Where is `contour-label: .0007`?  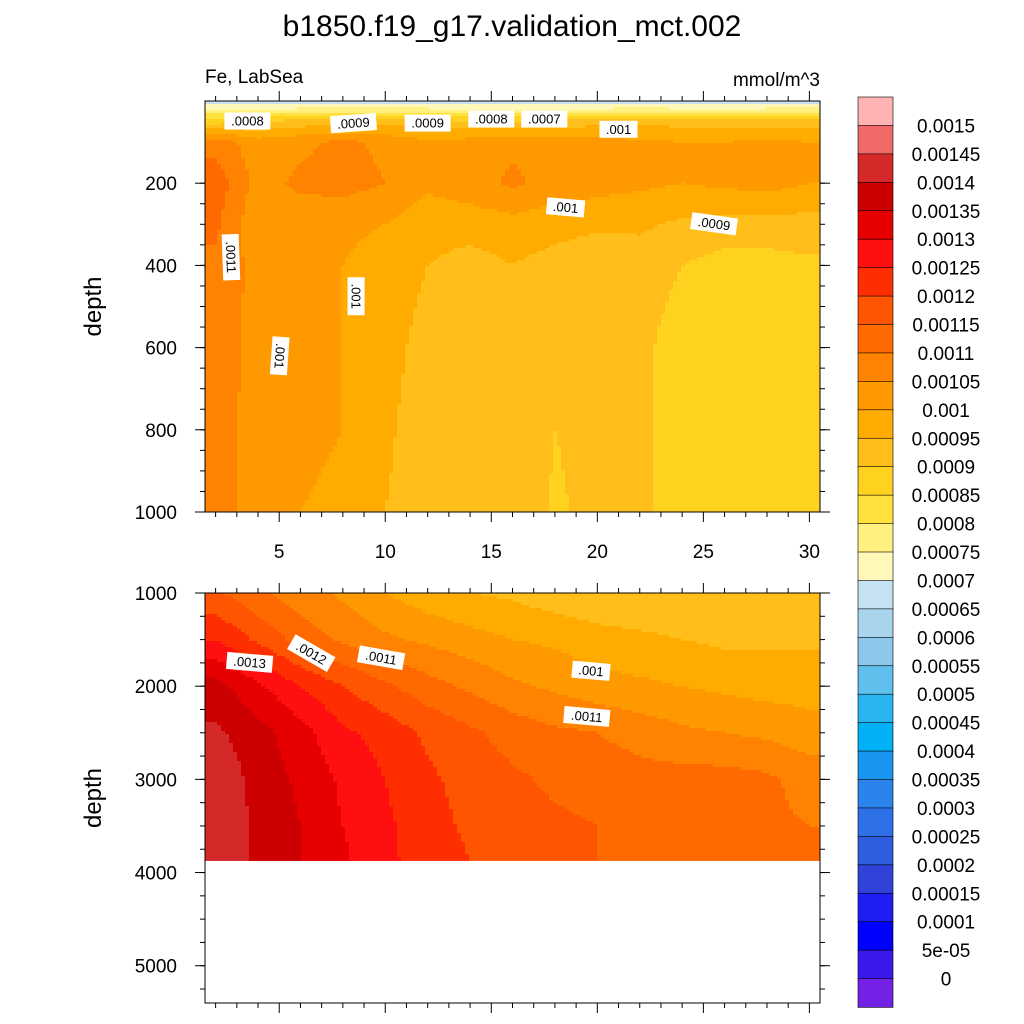 contour-label: .0007 is located at coordinates (544, 119).